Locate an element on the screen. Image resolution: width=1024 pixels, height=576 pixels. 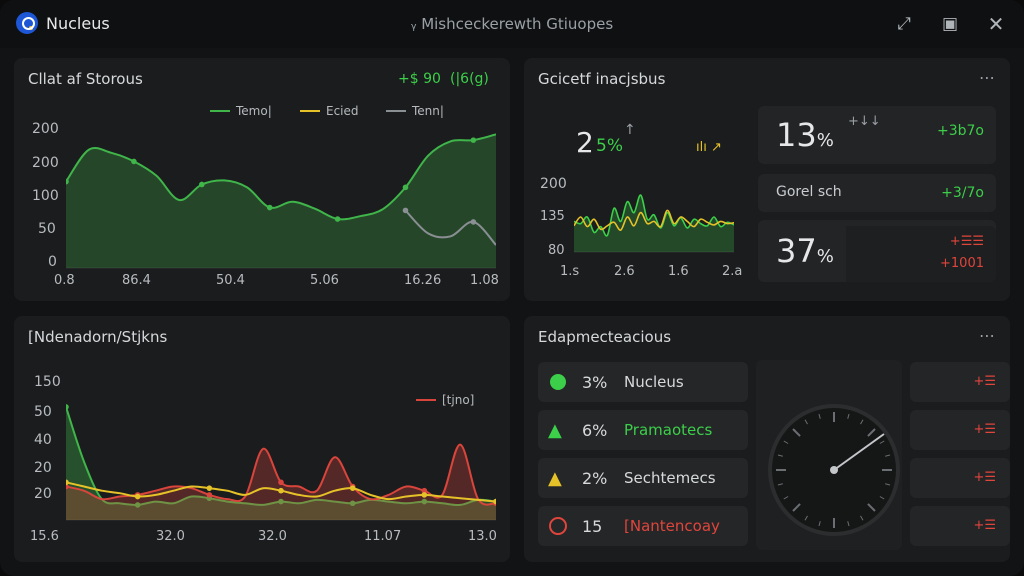
x-tick-label: 2.a is located at coordinates (732, 271).